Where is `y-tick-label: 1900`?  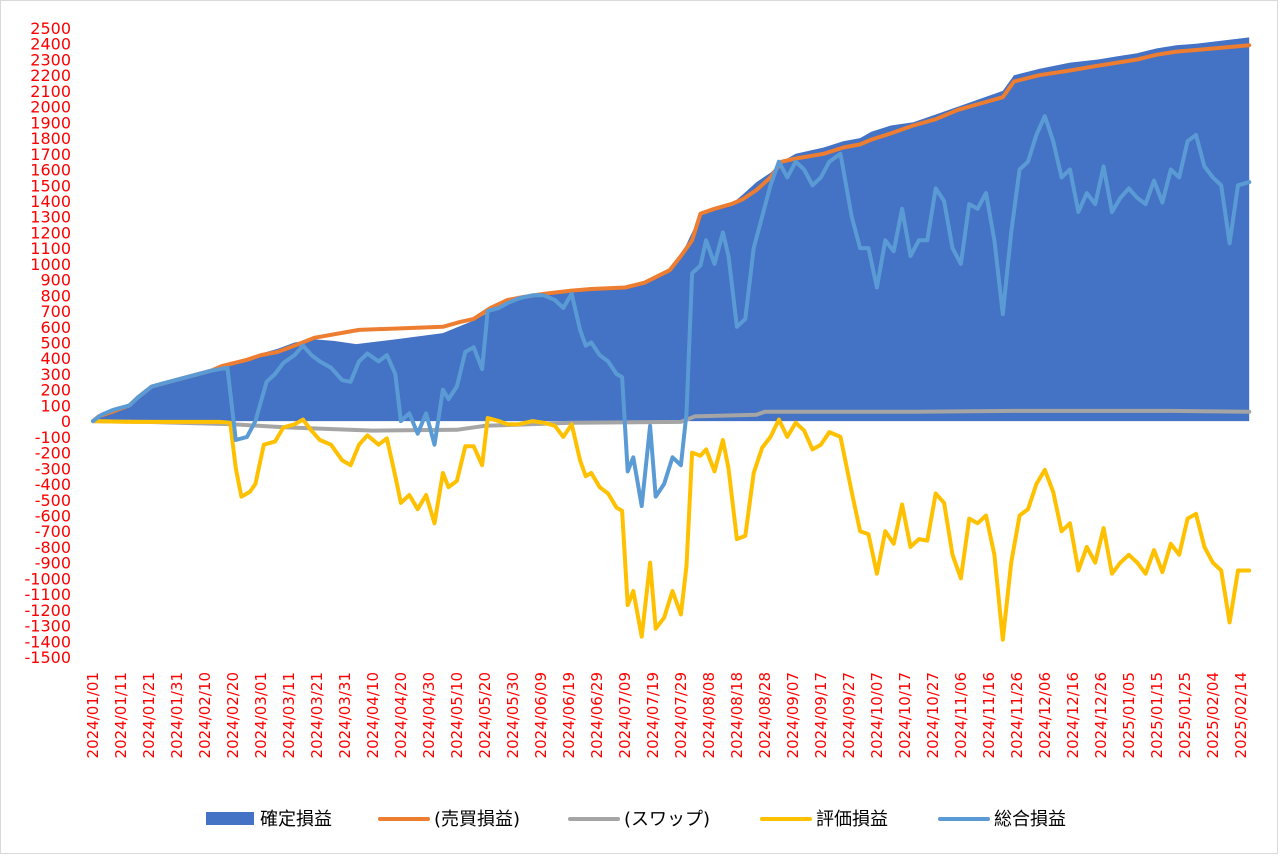 y-tick-label: 1900 is located at coordinates (50, 122).